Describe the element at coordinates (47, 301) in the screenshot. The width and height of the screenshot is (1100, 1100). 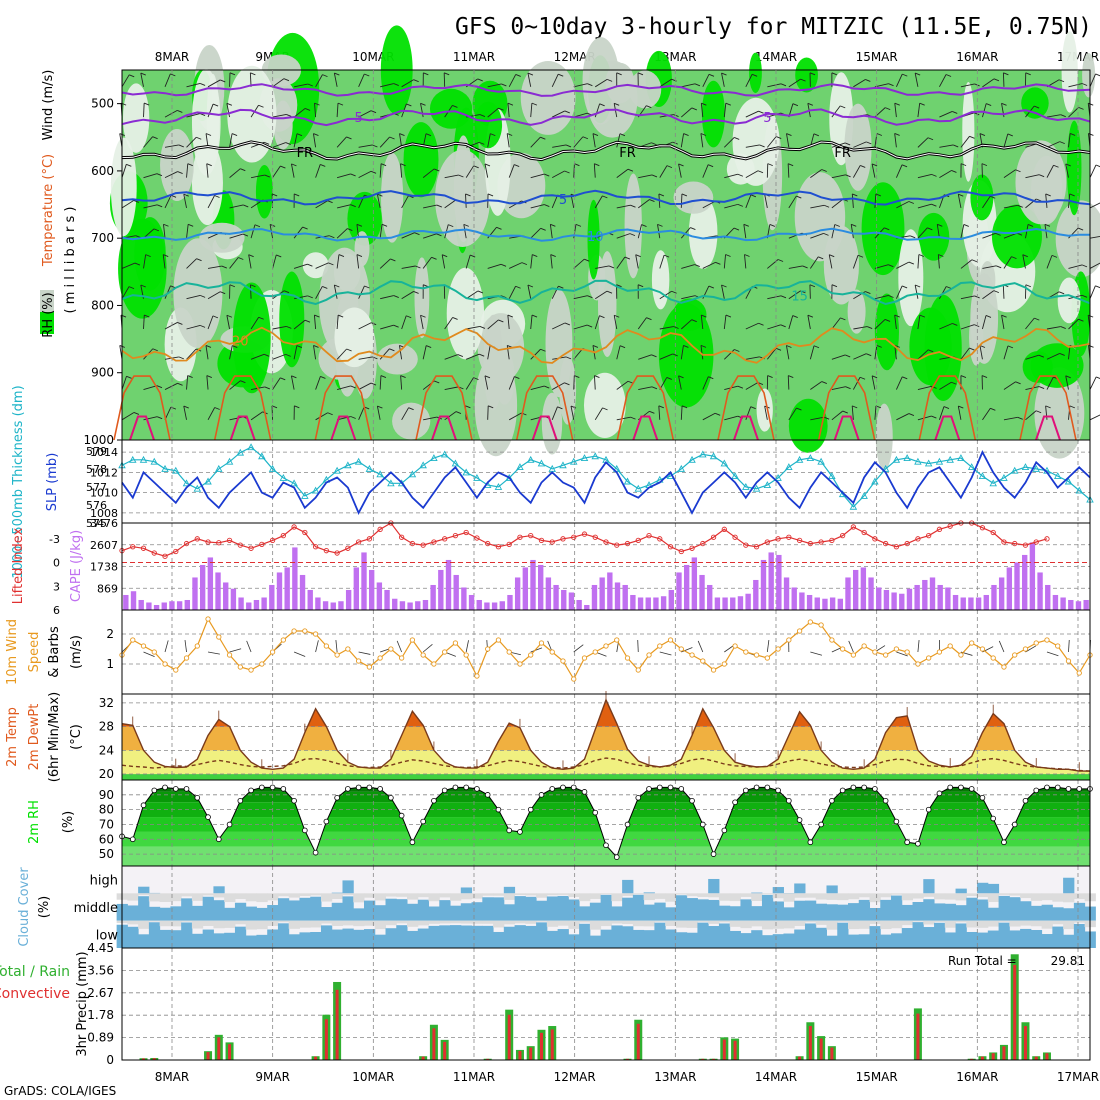
I see `rh-legend-swatch-light` at that location.